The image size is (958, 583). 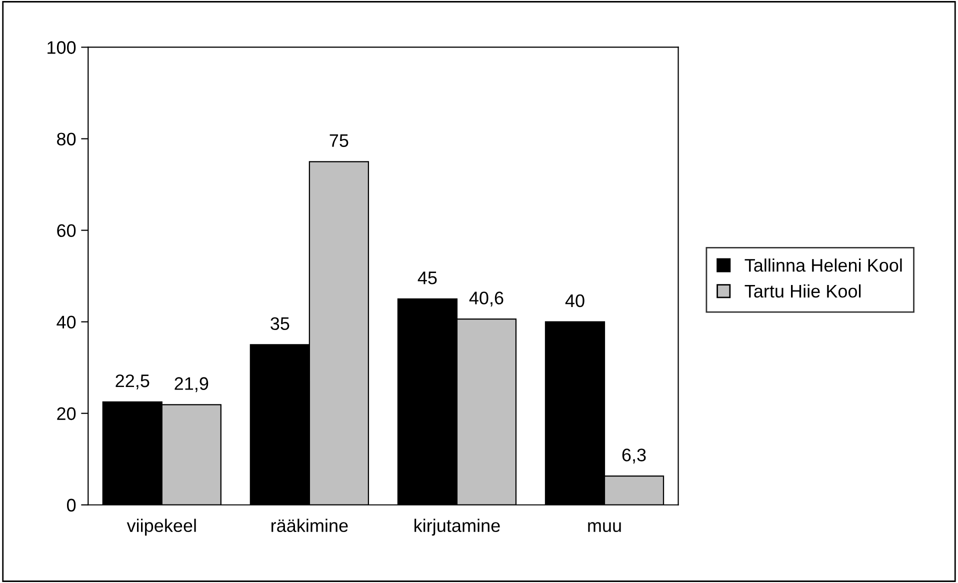 I want to click on y-tick-label: 0, so click(x=71, y=505).